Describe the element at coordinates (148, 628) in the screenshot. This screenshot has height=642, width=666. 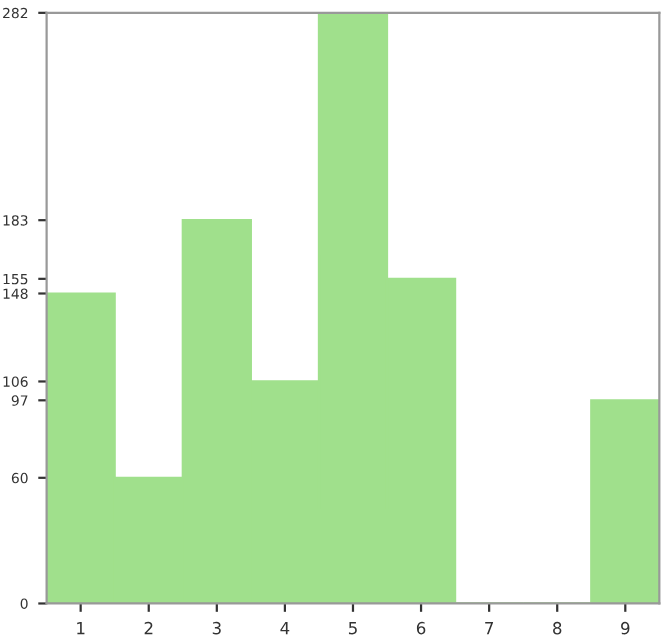
I see `x-tick-label: 2` at that location.